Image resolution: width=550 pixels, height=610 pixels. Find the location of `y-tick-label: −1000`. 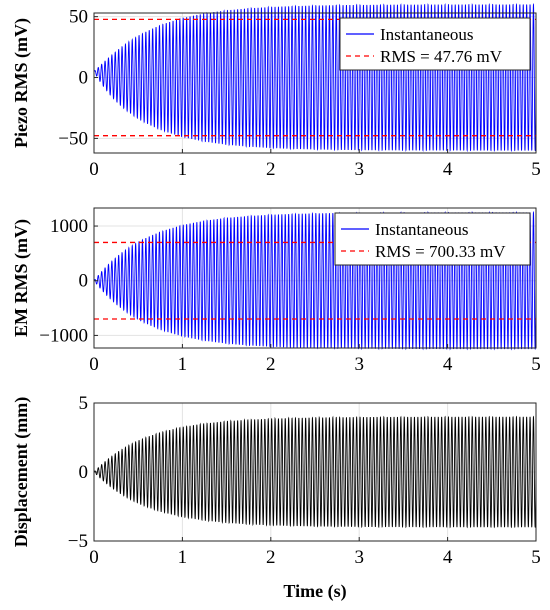

y-tick-label: −1000 is located at coordinates (63, 335).